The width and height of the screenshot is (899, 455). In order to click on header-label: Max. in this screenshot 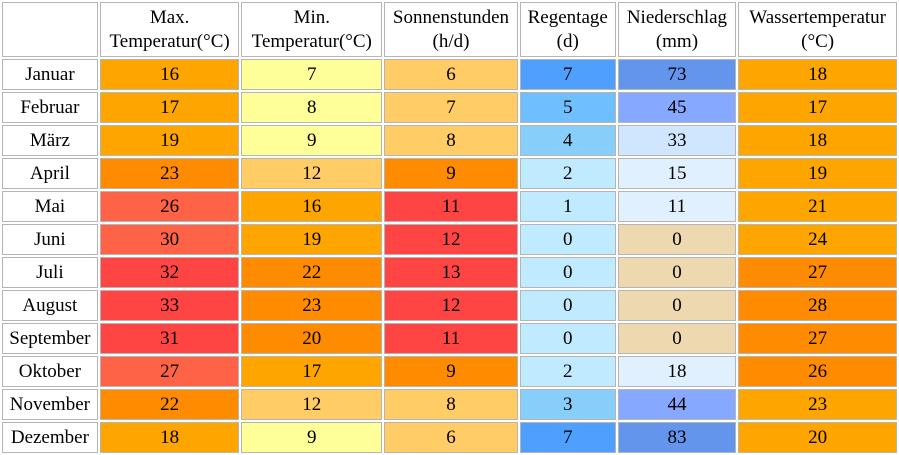, I will do `click(169, 17)`.